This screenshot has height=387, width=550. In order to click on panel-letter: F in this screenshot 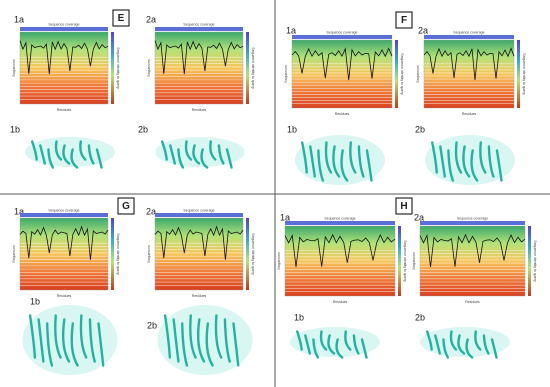, I will do `click(404, 20)`.